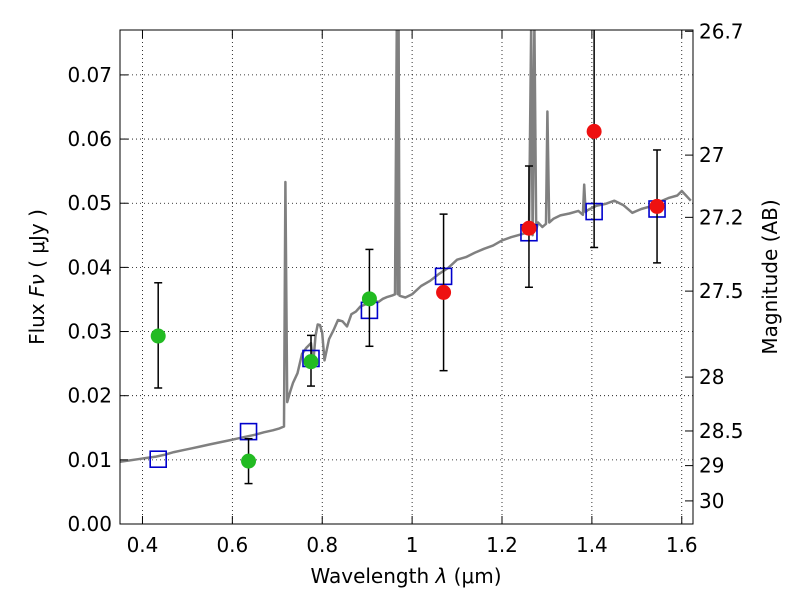 This screenshot has width=800, height=600. Describe the element at coordinates (322, 545) in the screenshot. I see `x-tick-label: 0.8` at that location.